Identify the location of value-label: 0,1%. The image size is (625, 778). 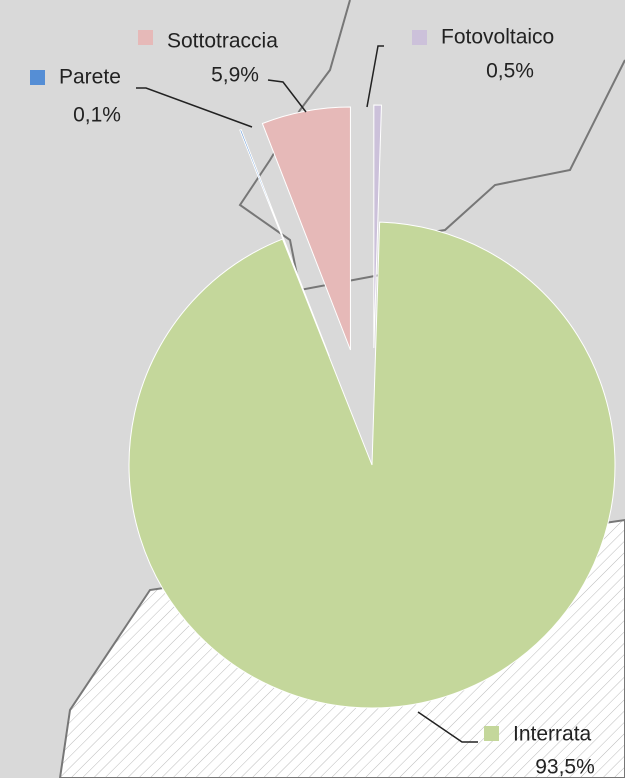
(97, 115).